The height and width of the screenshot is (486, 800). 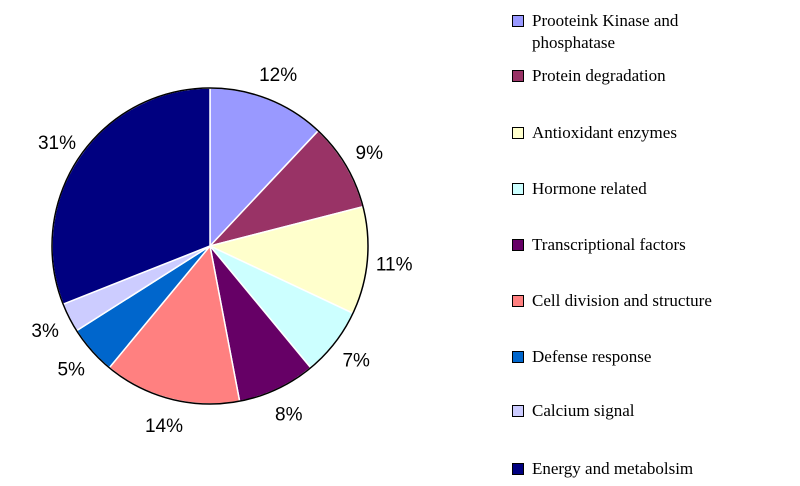 What do you see at coordinates (45, 331) in the screenshot?
I see `pie-label-7: 3%` at bounding box center [45, 331].